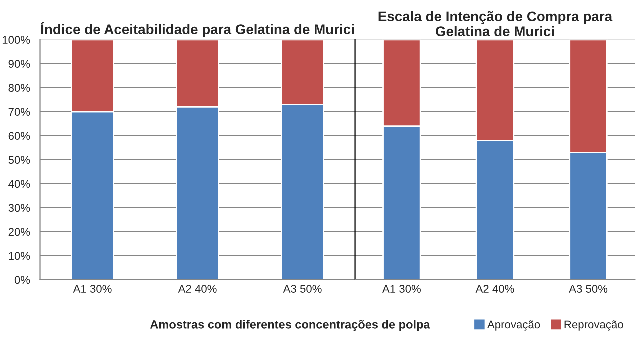 This screenshot has width=639, height=341. Describe the element at coordinates (19, 208) in the screenshot. I see `y-tick-label: 30%` at that location.